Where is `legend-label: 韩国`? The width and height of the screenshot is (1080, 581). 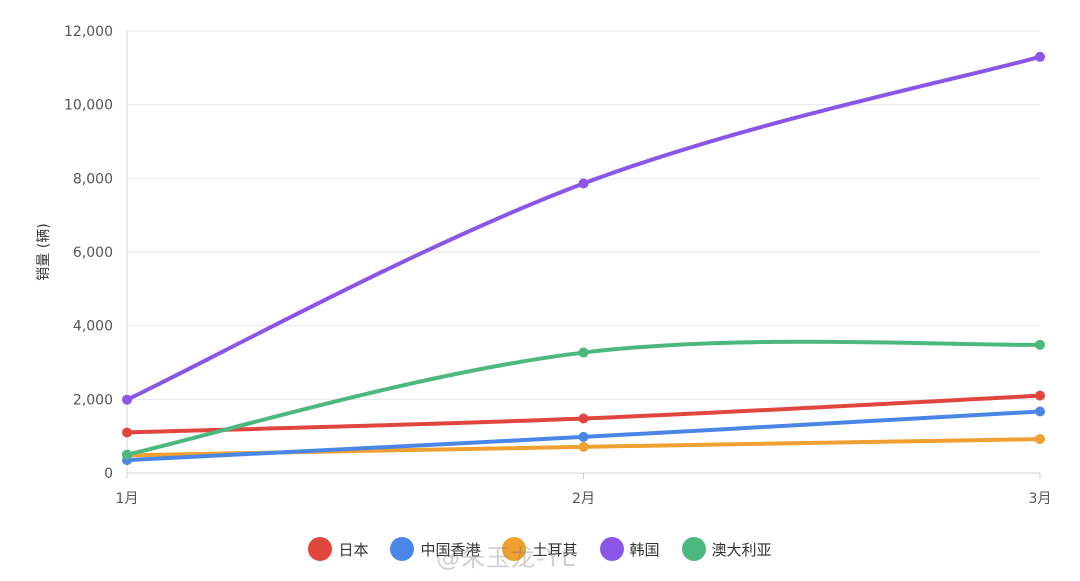 legend-label: 韩国 is located at coordinates (644, 549).